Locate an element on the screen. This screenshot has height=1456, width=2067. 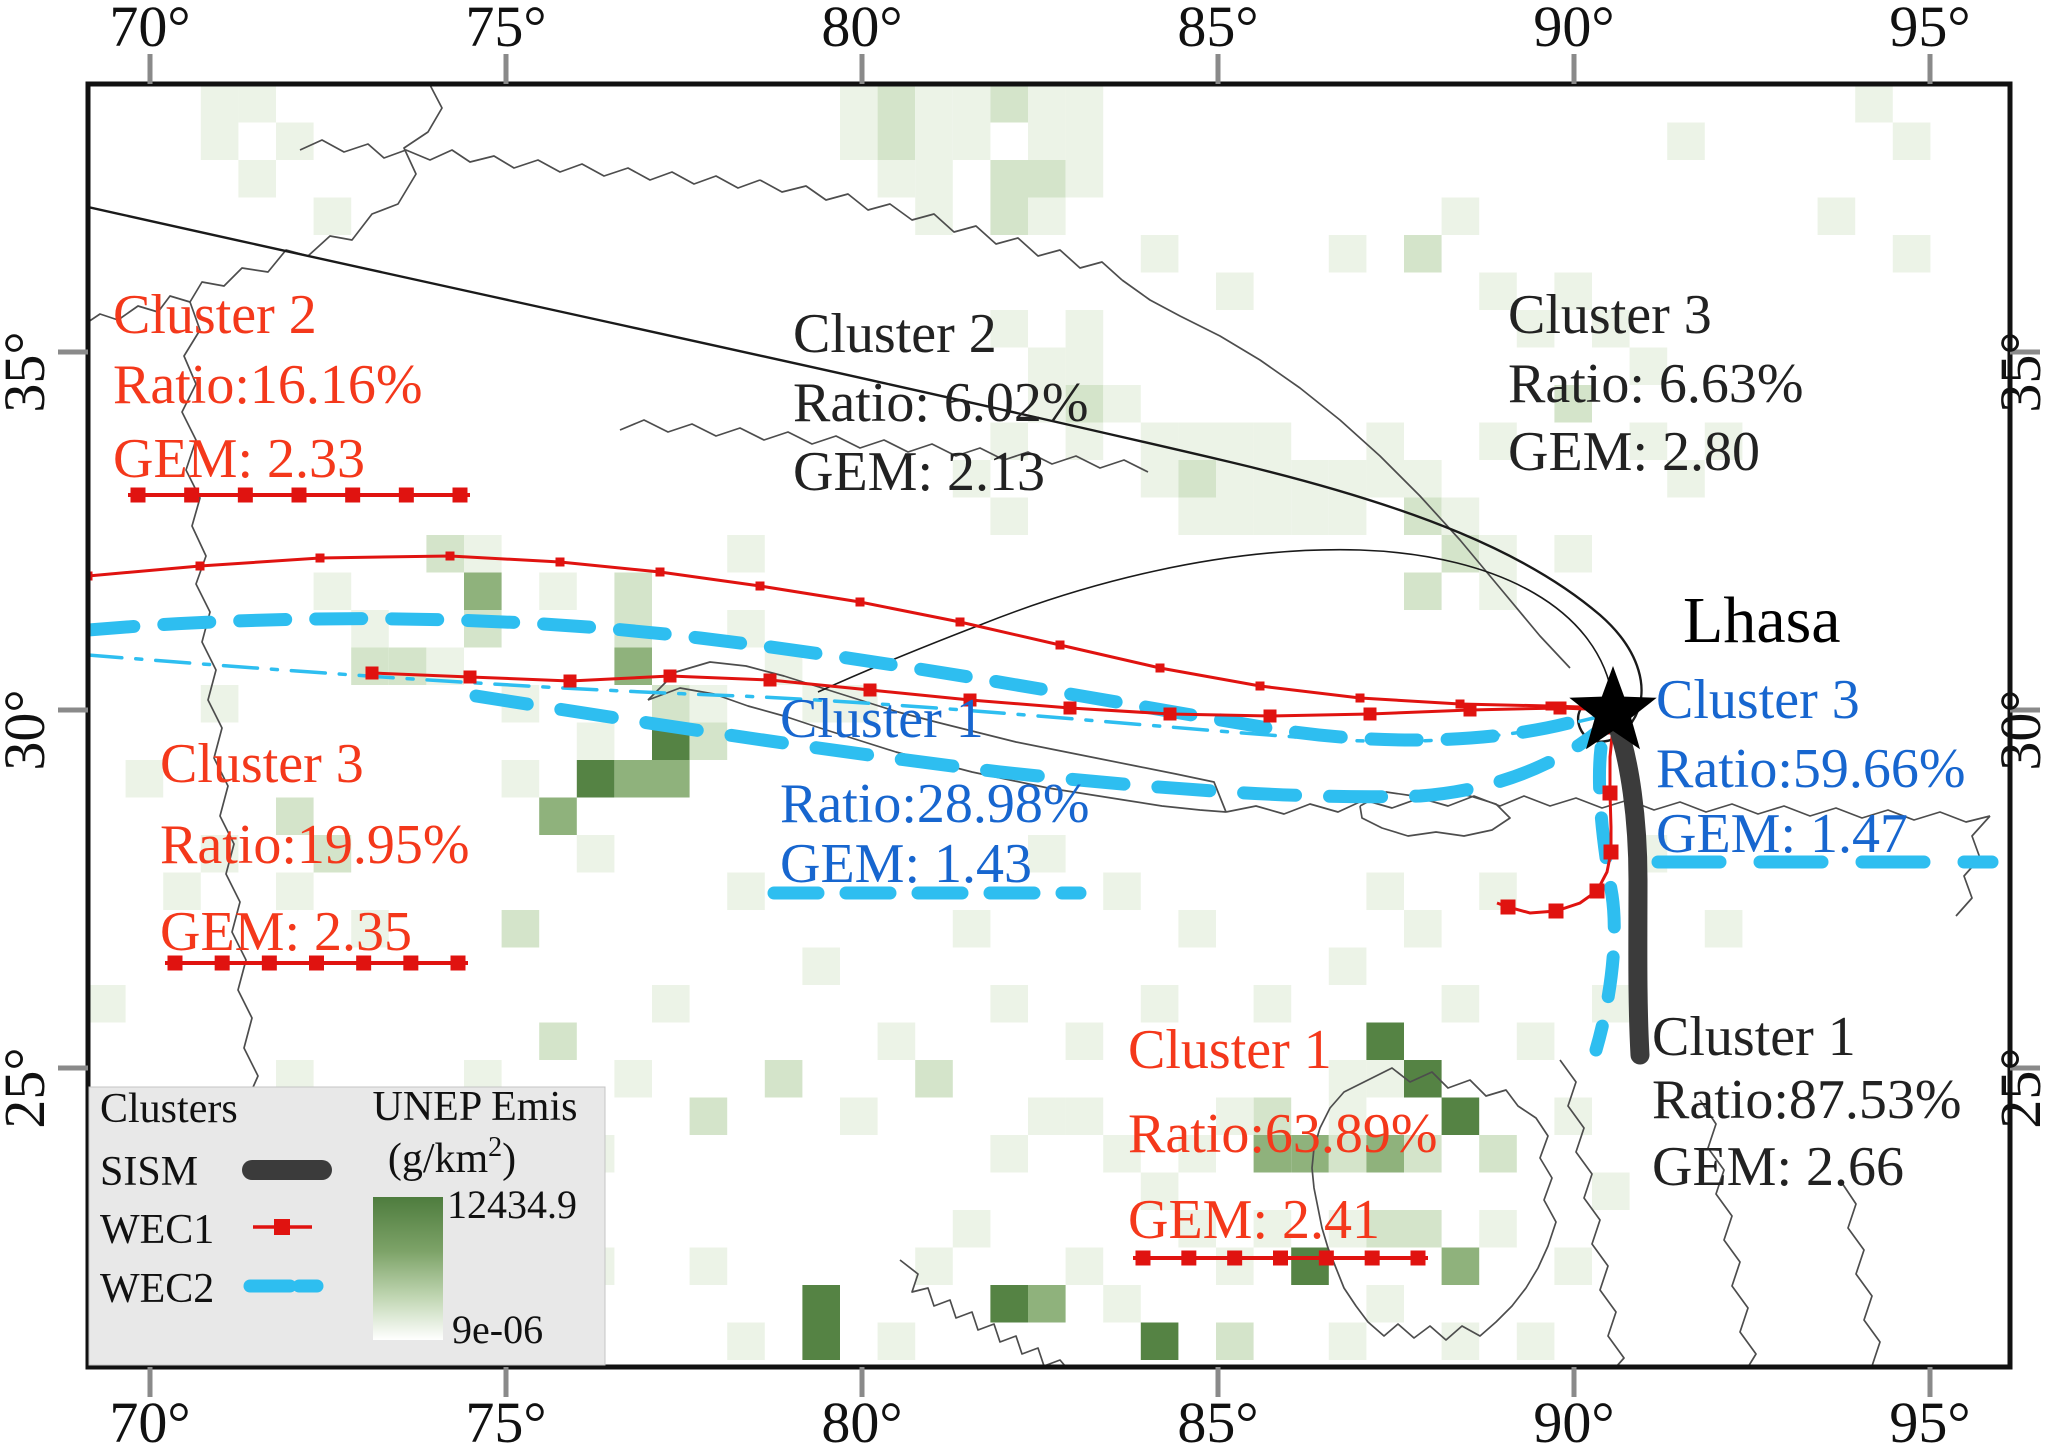
annotation-sism-cluster2-line2: GEM: 2.13 is located at coordinates (919, 472).